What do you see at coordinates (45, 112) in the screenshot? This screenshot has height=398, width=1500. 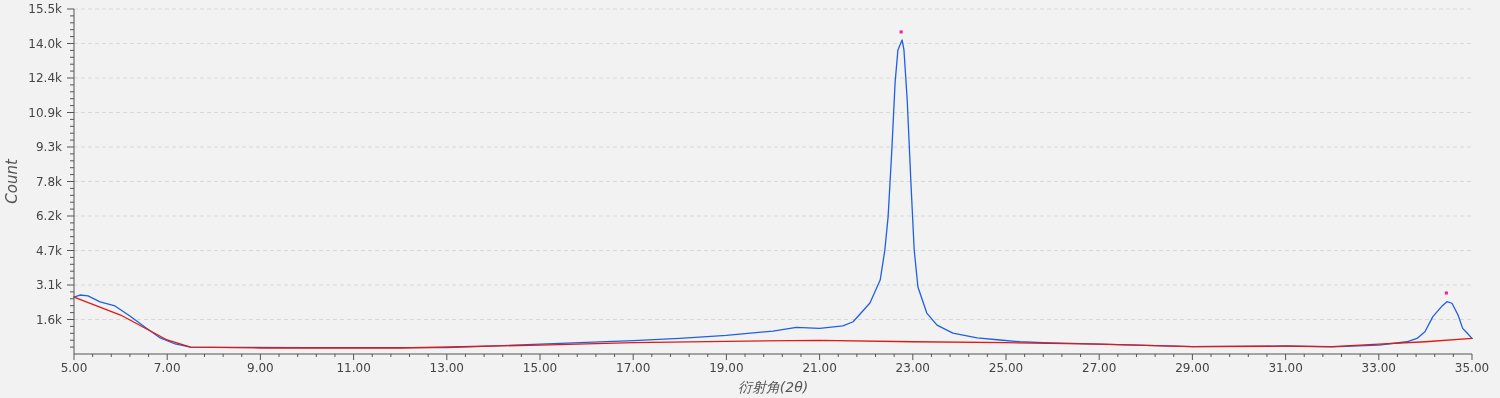 I see `y-tick-label: 10.9k` at bounding box center [45, 112].